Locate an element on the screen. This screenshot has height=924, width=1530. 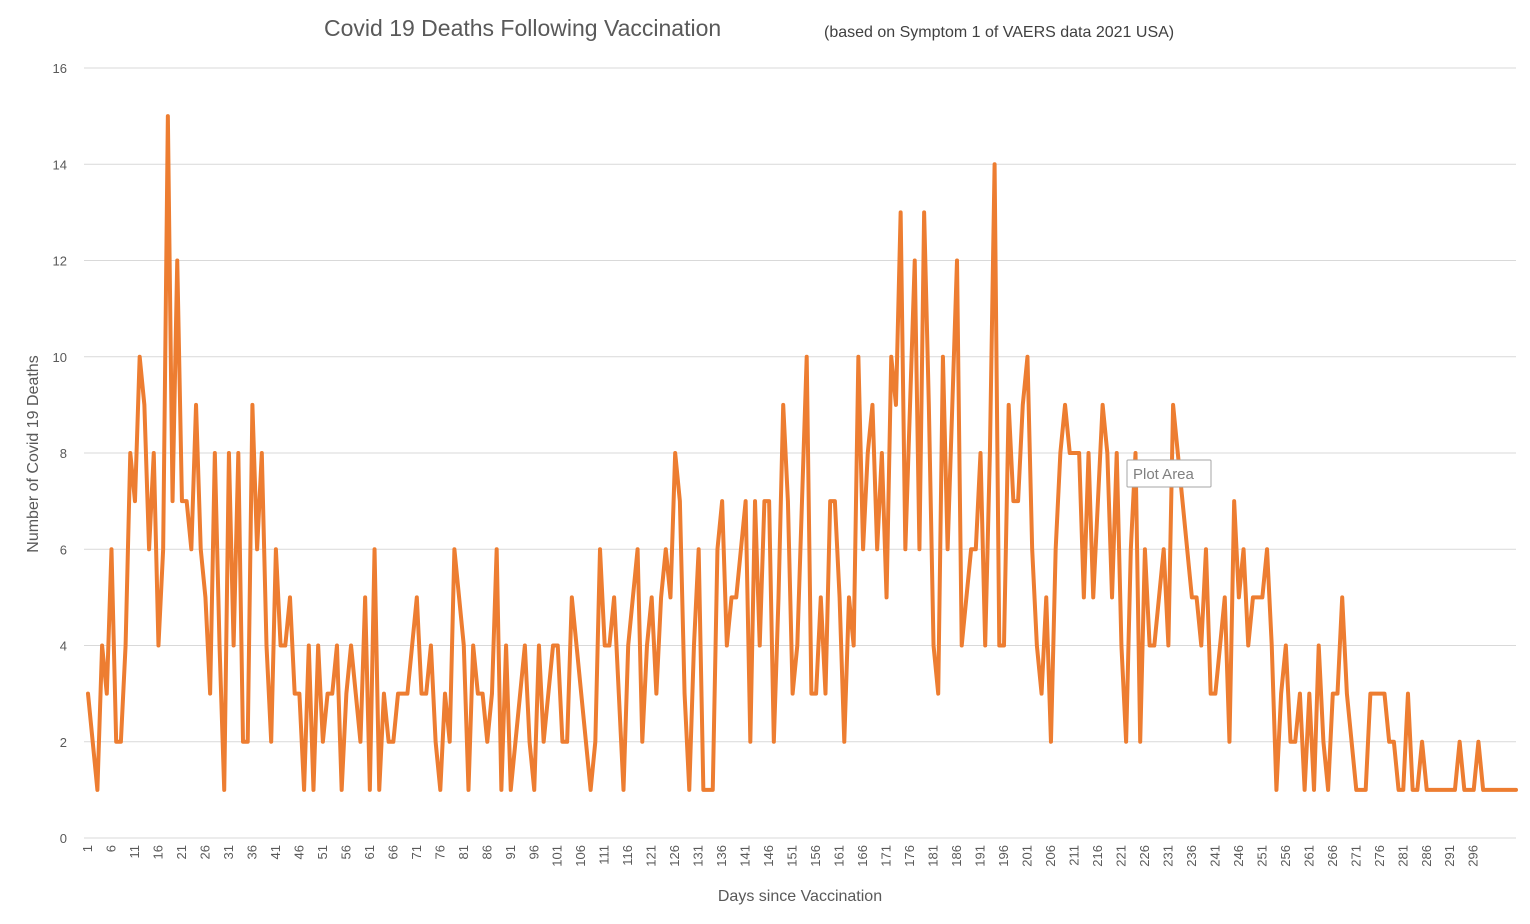
y-tick-label: 14 is located at coordinates (60, 164).